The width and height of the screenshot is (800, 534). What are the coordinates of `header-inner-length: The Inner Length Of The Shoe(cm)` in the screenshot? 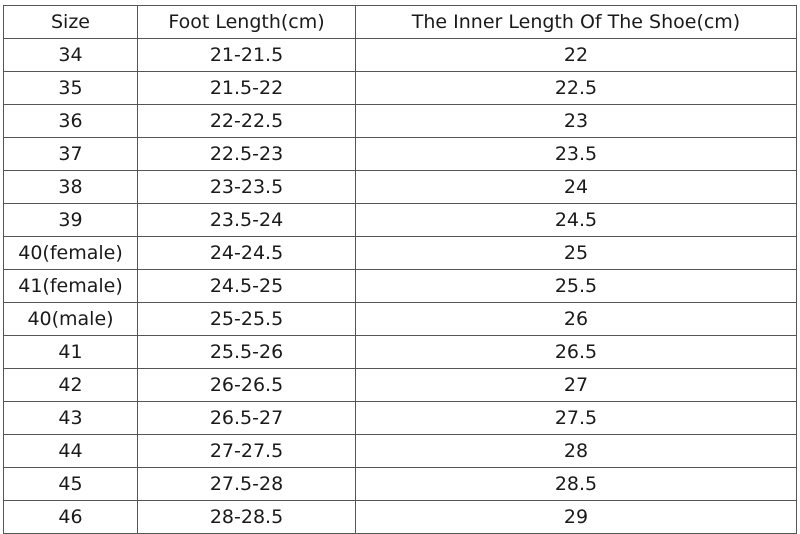 It's located at (576, 22).